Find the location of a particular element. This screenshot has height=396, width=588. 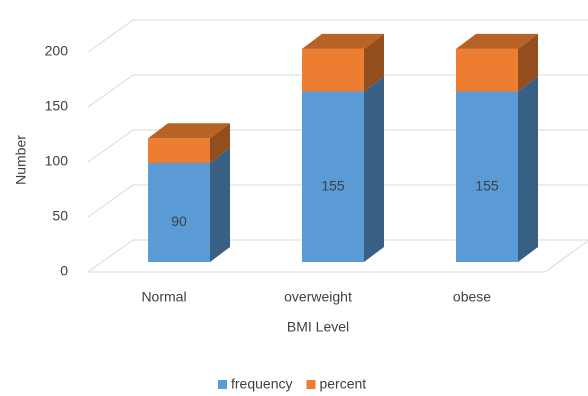

y-tick-label: 150 is located at coordinates (57, 106).